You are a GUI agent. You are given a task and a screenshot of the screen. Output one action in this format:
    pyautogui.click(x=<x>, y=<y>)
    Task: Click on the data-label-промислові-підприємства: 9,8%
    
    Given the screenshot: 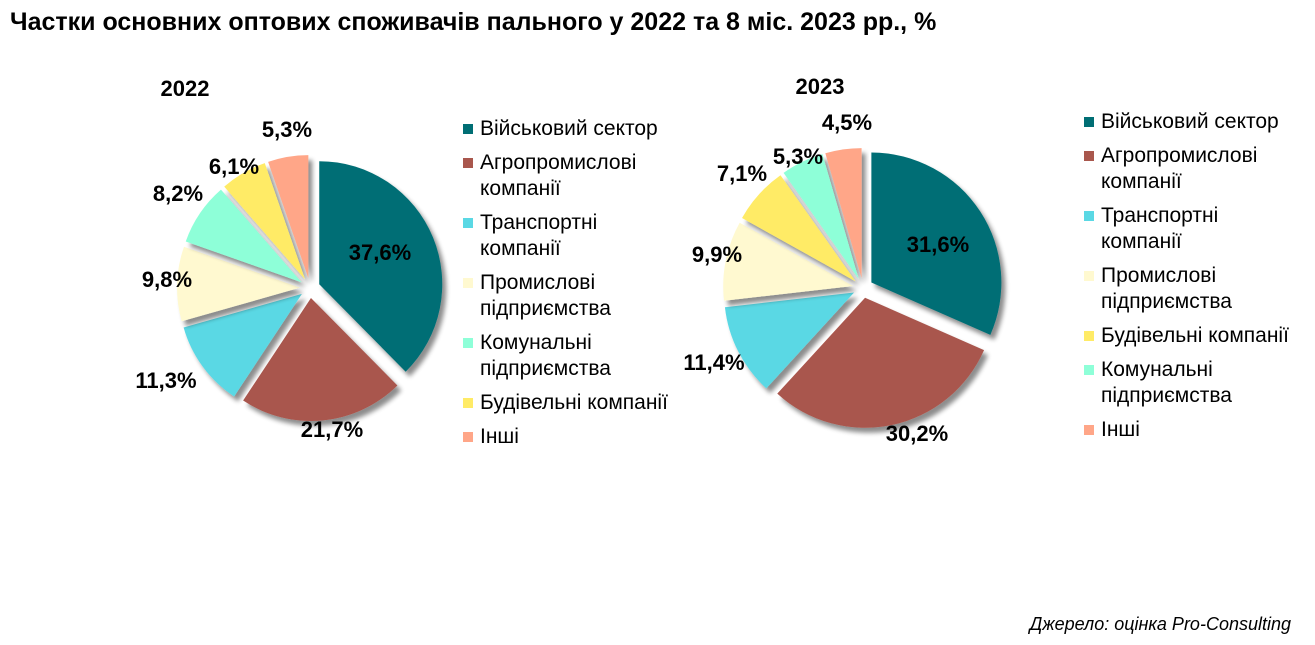 What is the action you would take?
    pyautogui.click(x=167, y=279)
    